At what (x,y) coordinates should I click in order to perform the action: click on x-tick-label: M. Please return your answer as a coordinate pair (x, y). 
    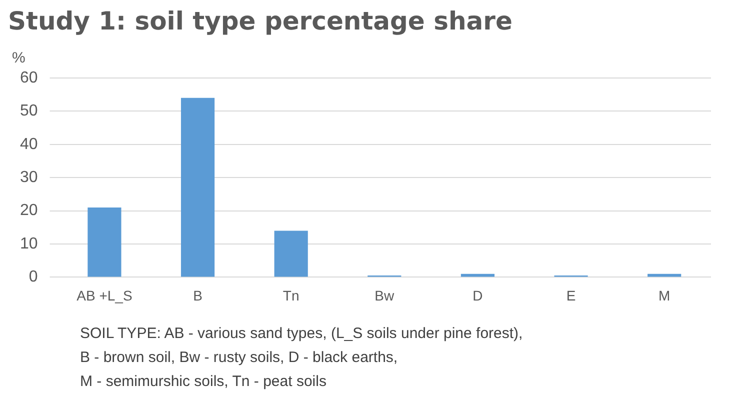
    Looking at the image, I should click on (664, 295).